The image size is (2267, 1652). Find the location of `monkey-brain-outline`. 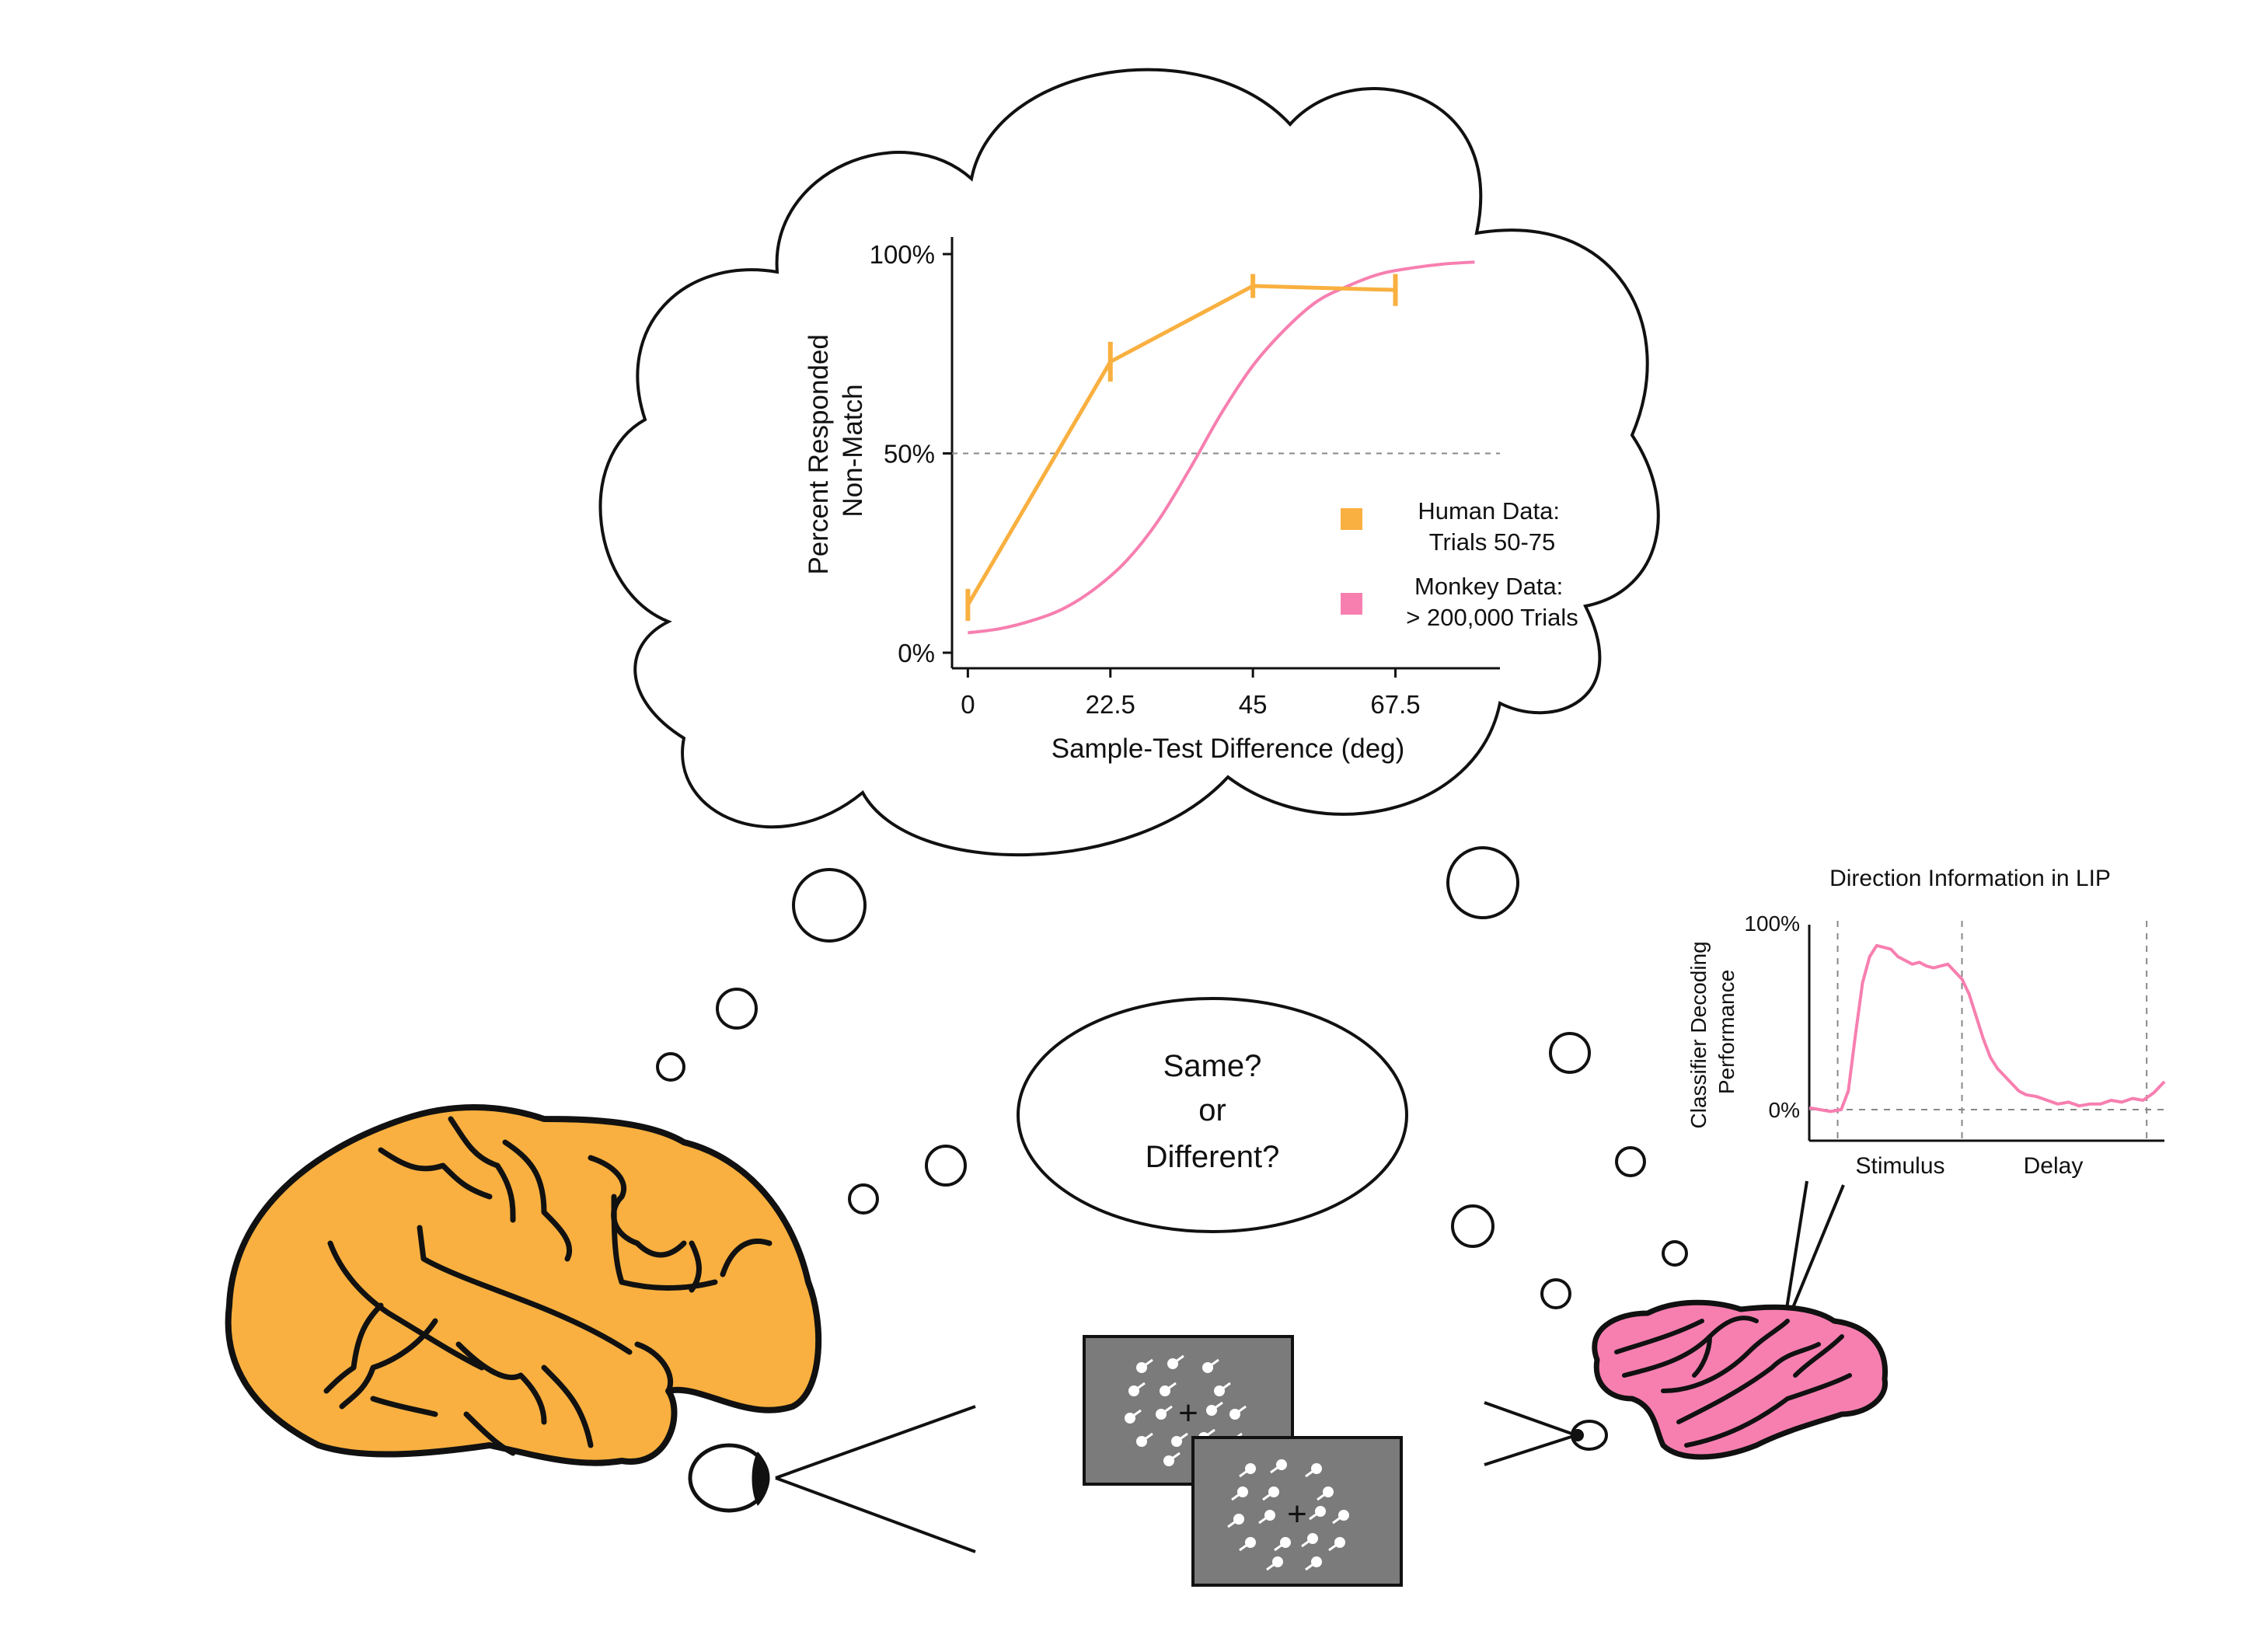

monkey-brain-outline is located at coordinates (1740, 1379).